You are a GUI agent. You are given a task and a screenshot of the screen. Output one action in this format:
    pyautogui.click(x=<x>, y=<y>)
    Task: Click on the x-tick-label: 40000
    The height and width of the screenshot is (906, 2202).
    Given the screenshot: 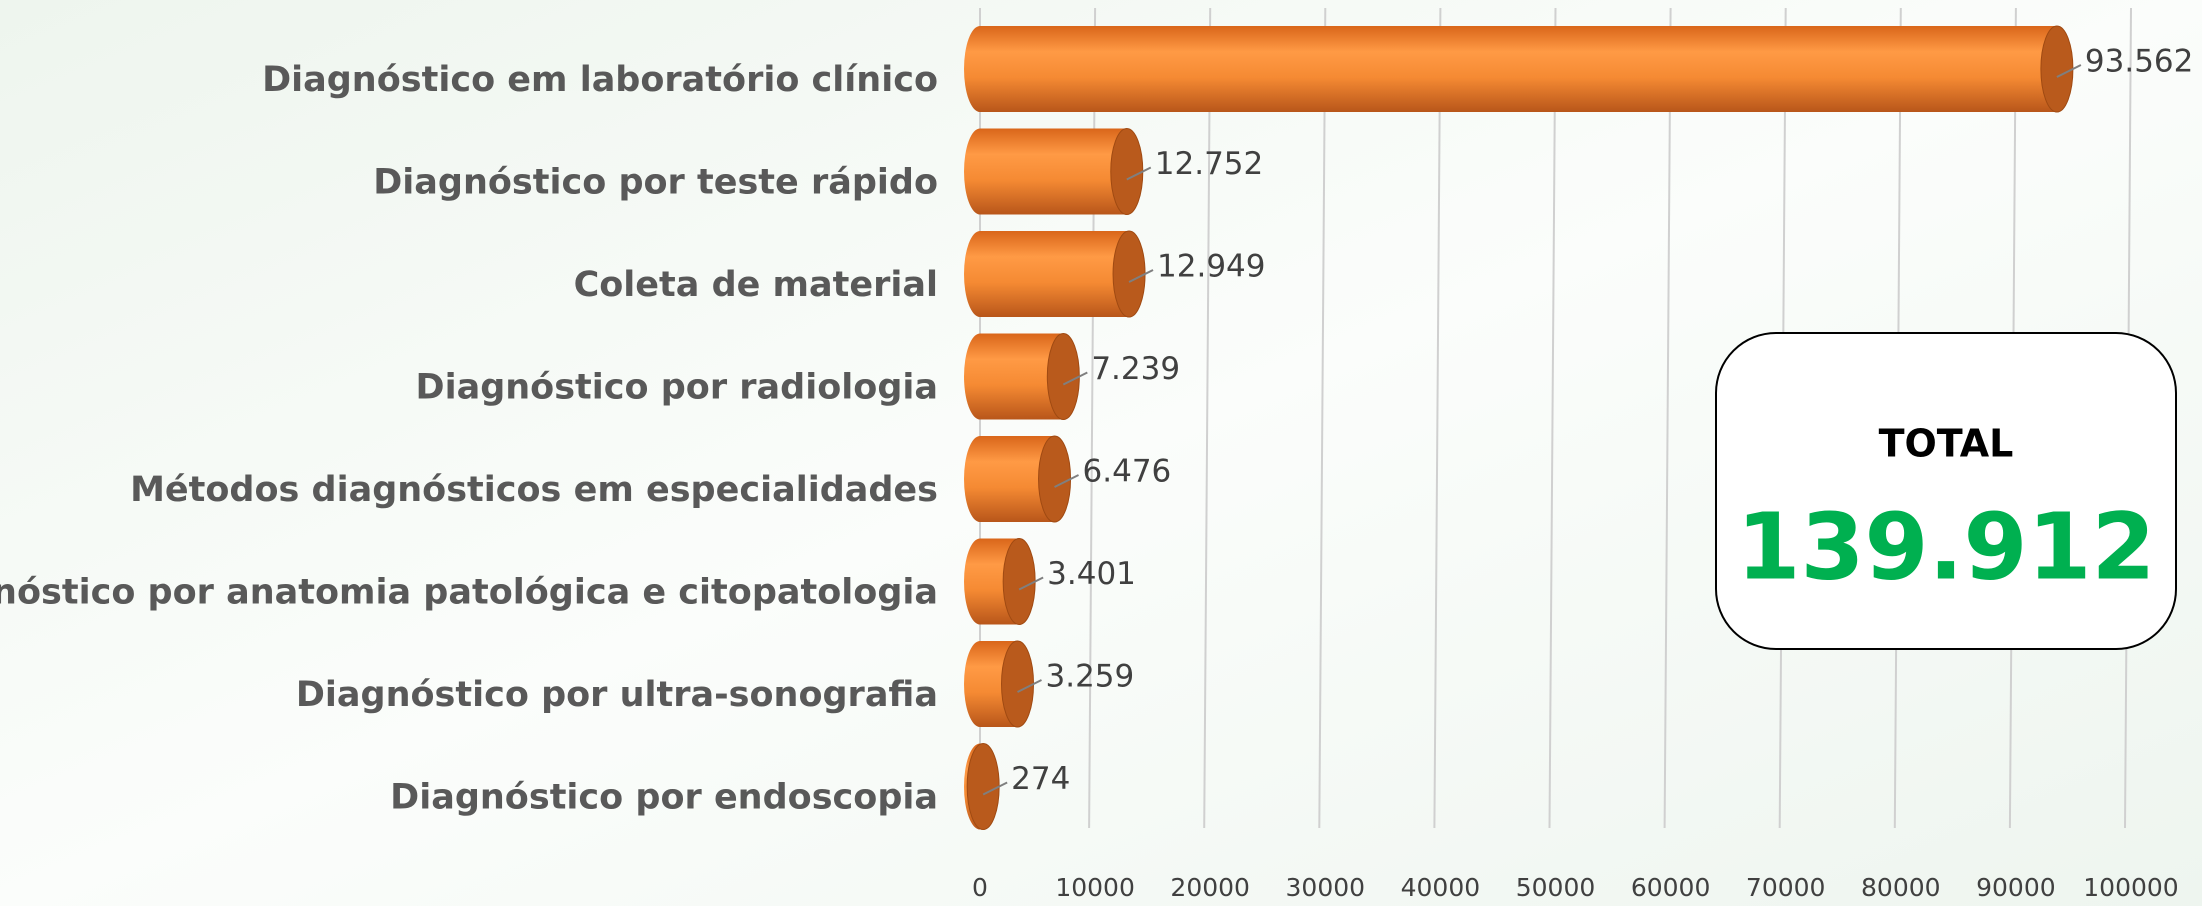 What is the action you would take?
    pyautogui.click(x=1441, y=887)
    